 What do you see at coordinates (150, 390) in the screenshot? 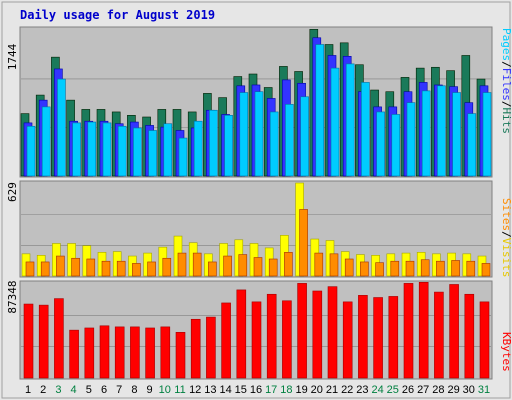
I see `x-tick-label-9: 9` at bounding box center [150, 390].